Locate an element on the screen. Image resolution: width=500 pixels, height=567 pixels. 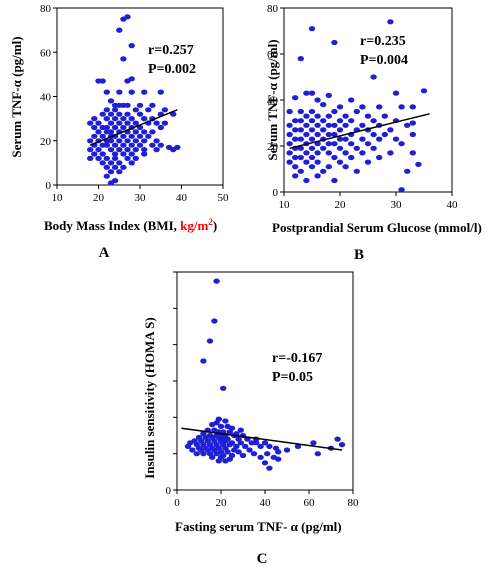
chart-c-stat-r: r=-0.167 is located at coordinates (297, 358).